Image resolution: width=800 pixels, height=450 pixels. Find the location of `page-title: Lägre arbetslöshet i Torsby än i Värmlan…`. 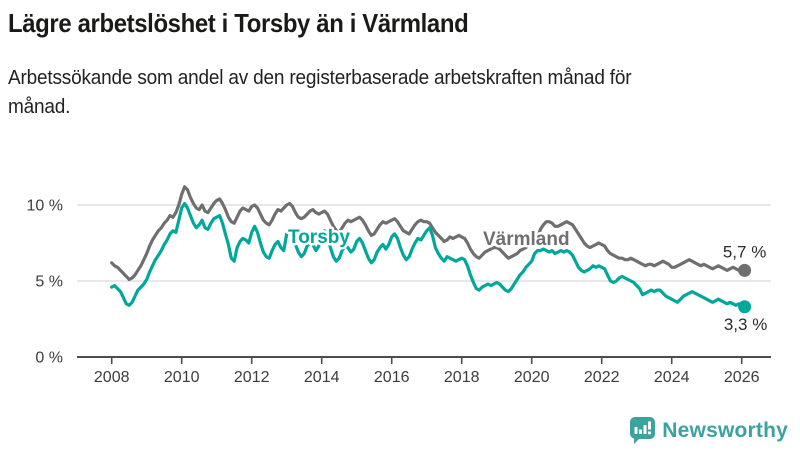

page-title: Lägre arbetslöshet i Torsby än i Värmlan… is located at coordinates (238, 23).